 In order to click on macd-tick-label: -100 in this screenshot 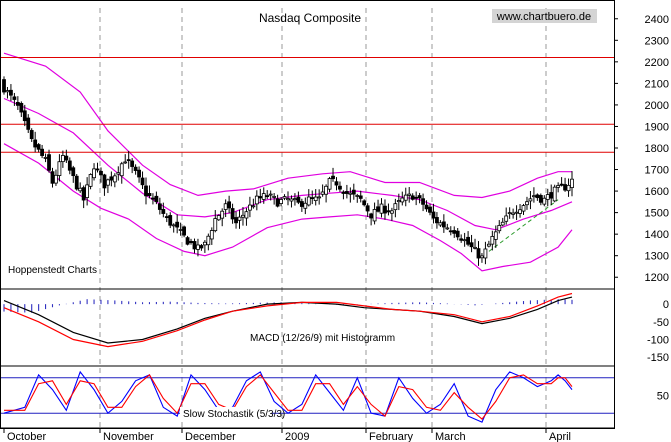, I will do `click(658, 340)`.